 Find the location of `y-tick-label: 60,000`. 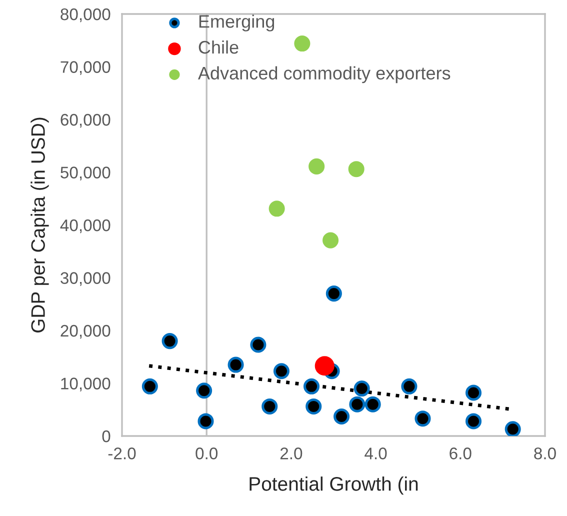

y-tick-label: 60,000 is located at coordinates (85, 121).